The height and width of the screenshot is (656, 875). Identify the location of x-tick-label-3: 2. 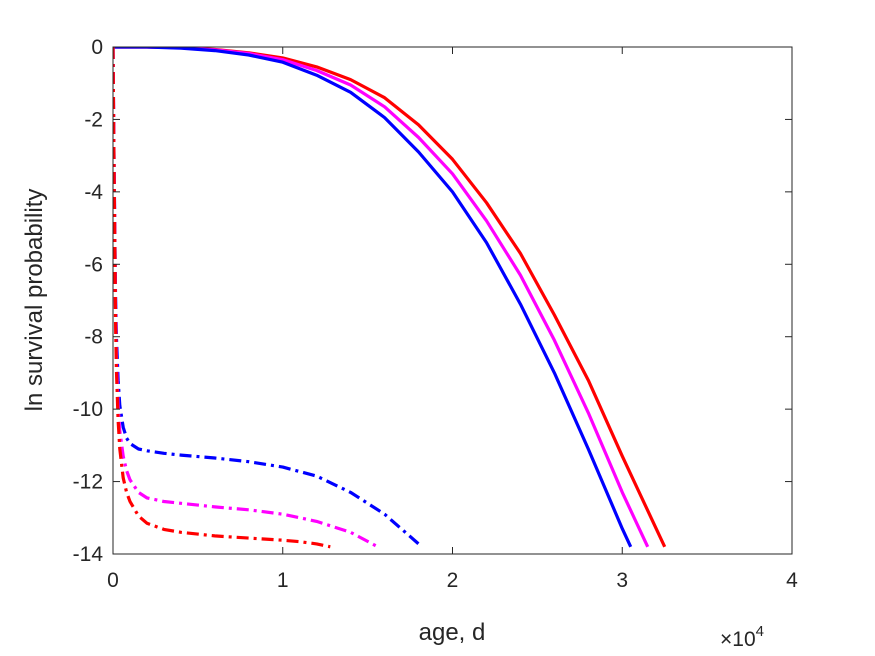
(453, 580).